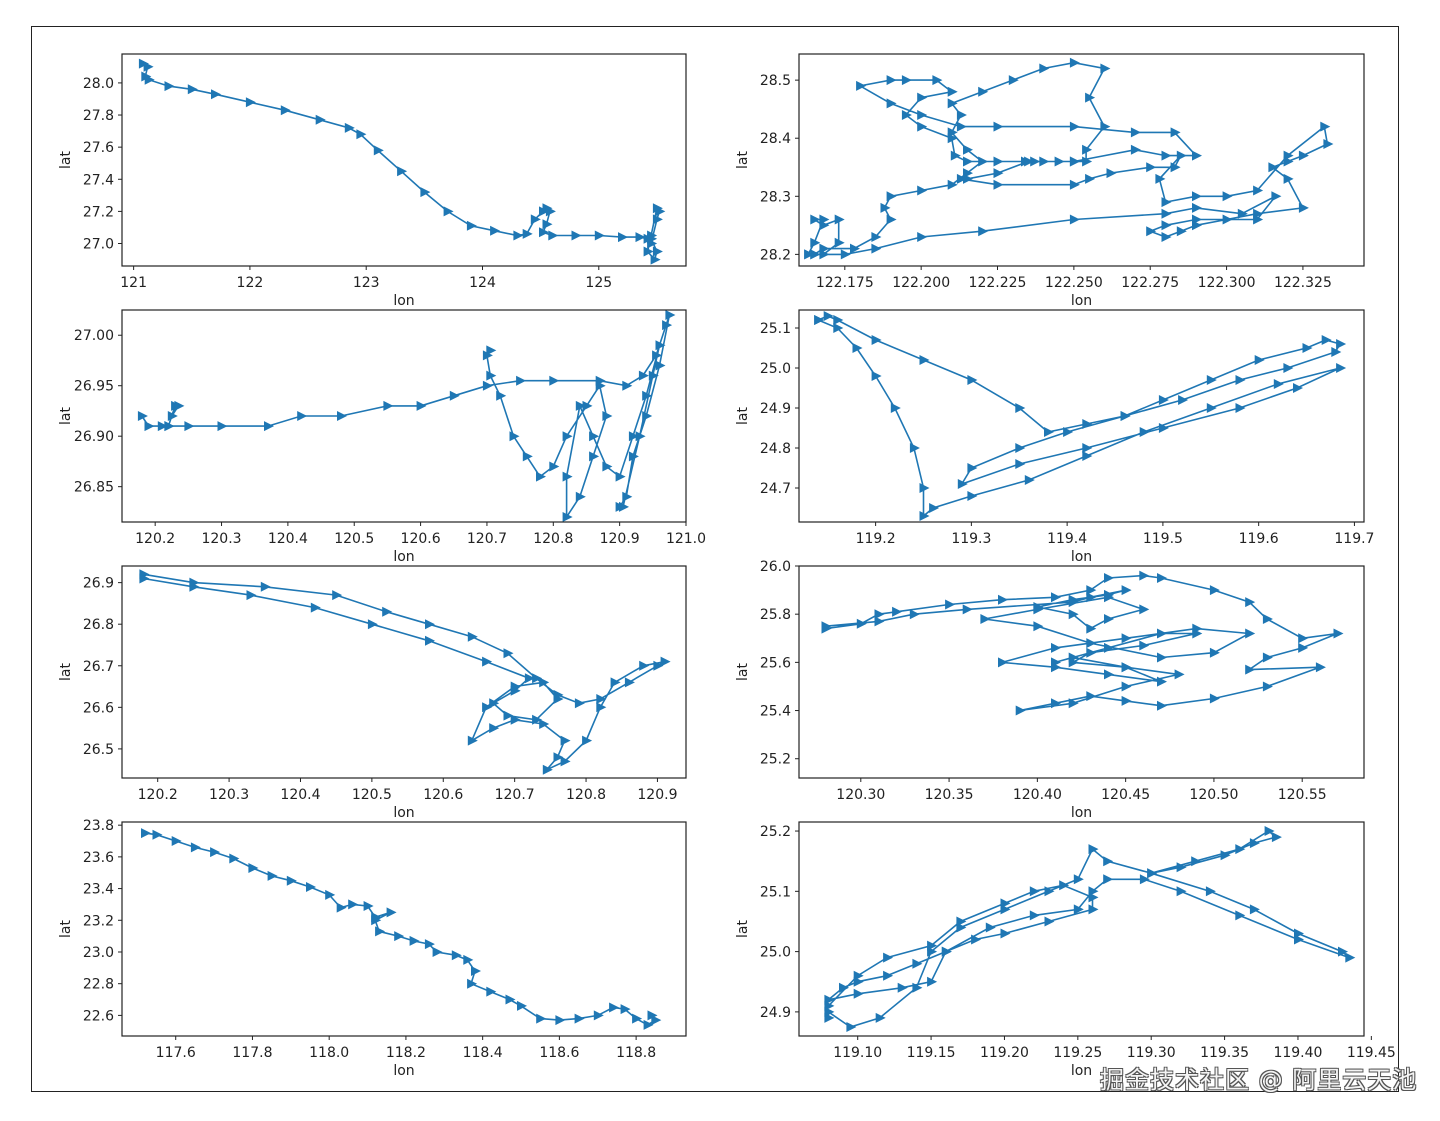 This screenshot has height=1121, width=1440. What do you see at coordinates (487, 539) in the screenshot?
I see `x-tick-label: 120.7` at bounding box center [487, 539].